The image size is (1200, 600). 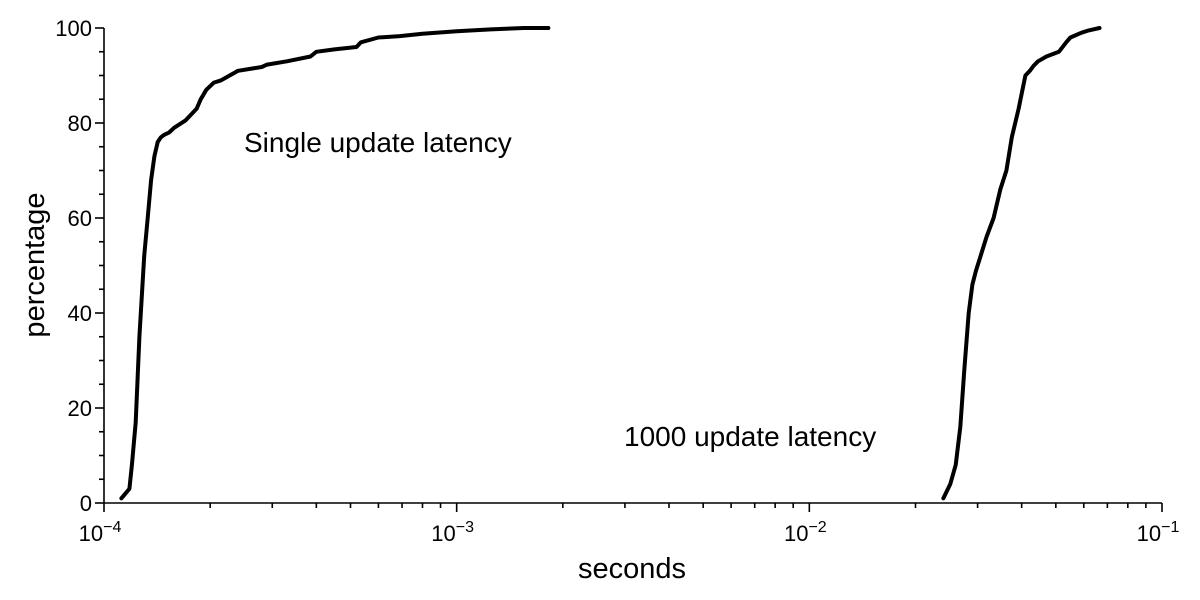 I want to click on x-axis-title: seconds, so click(x=632, y=569).